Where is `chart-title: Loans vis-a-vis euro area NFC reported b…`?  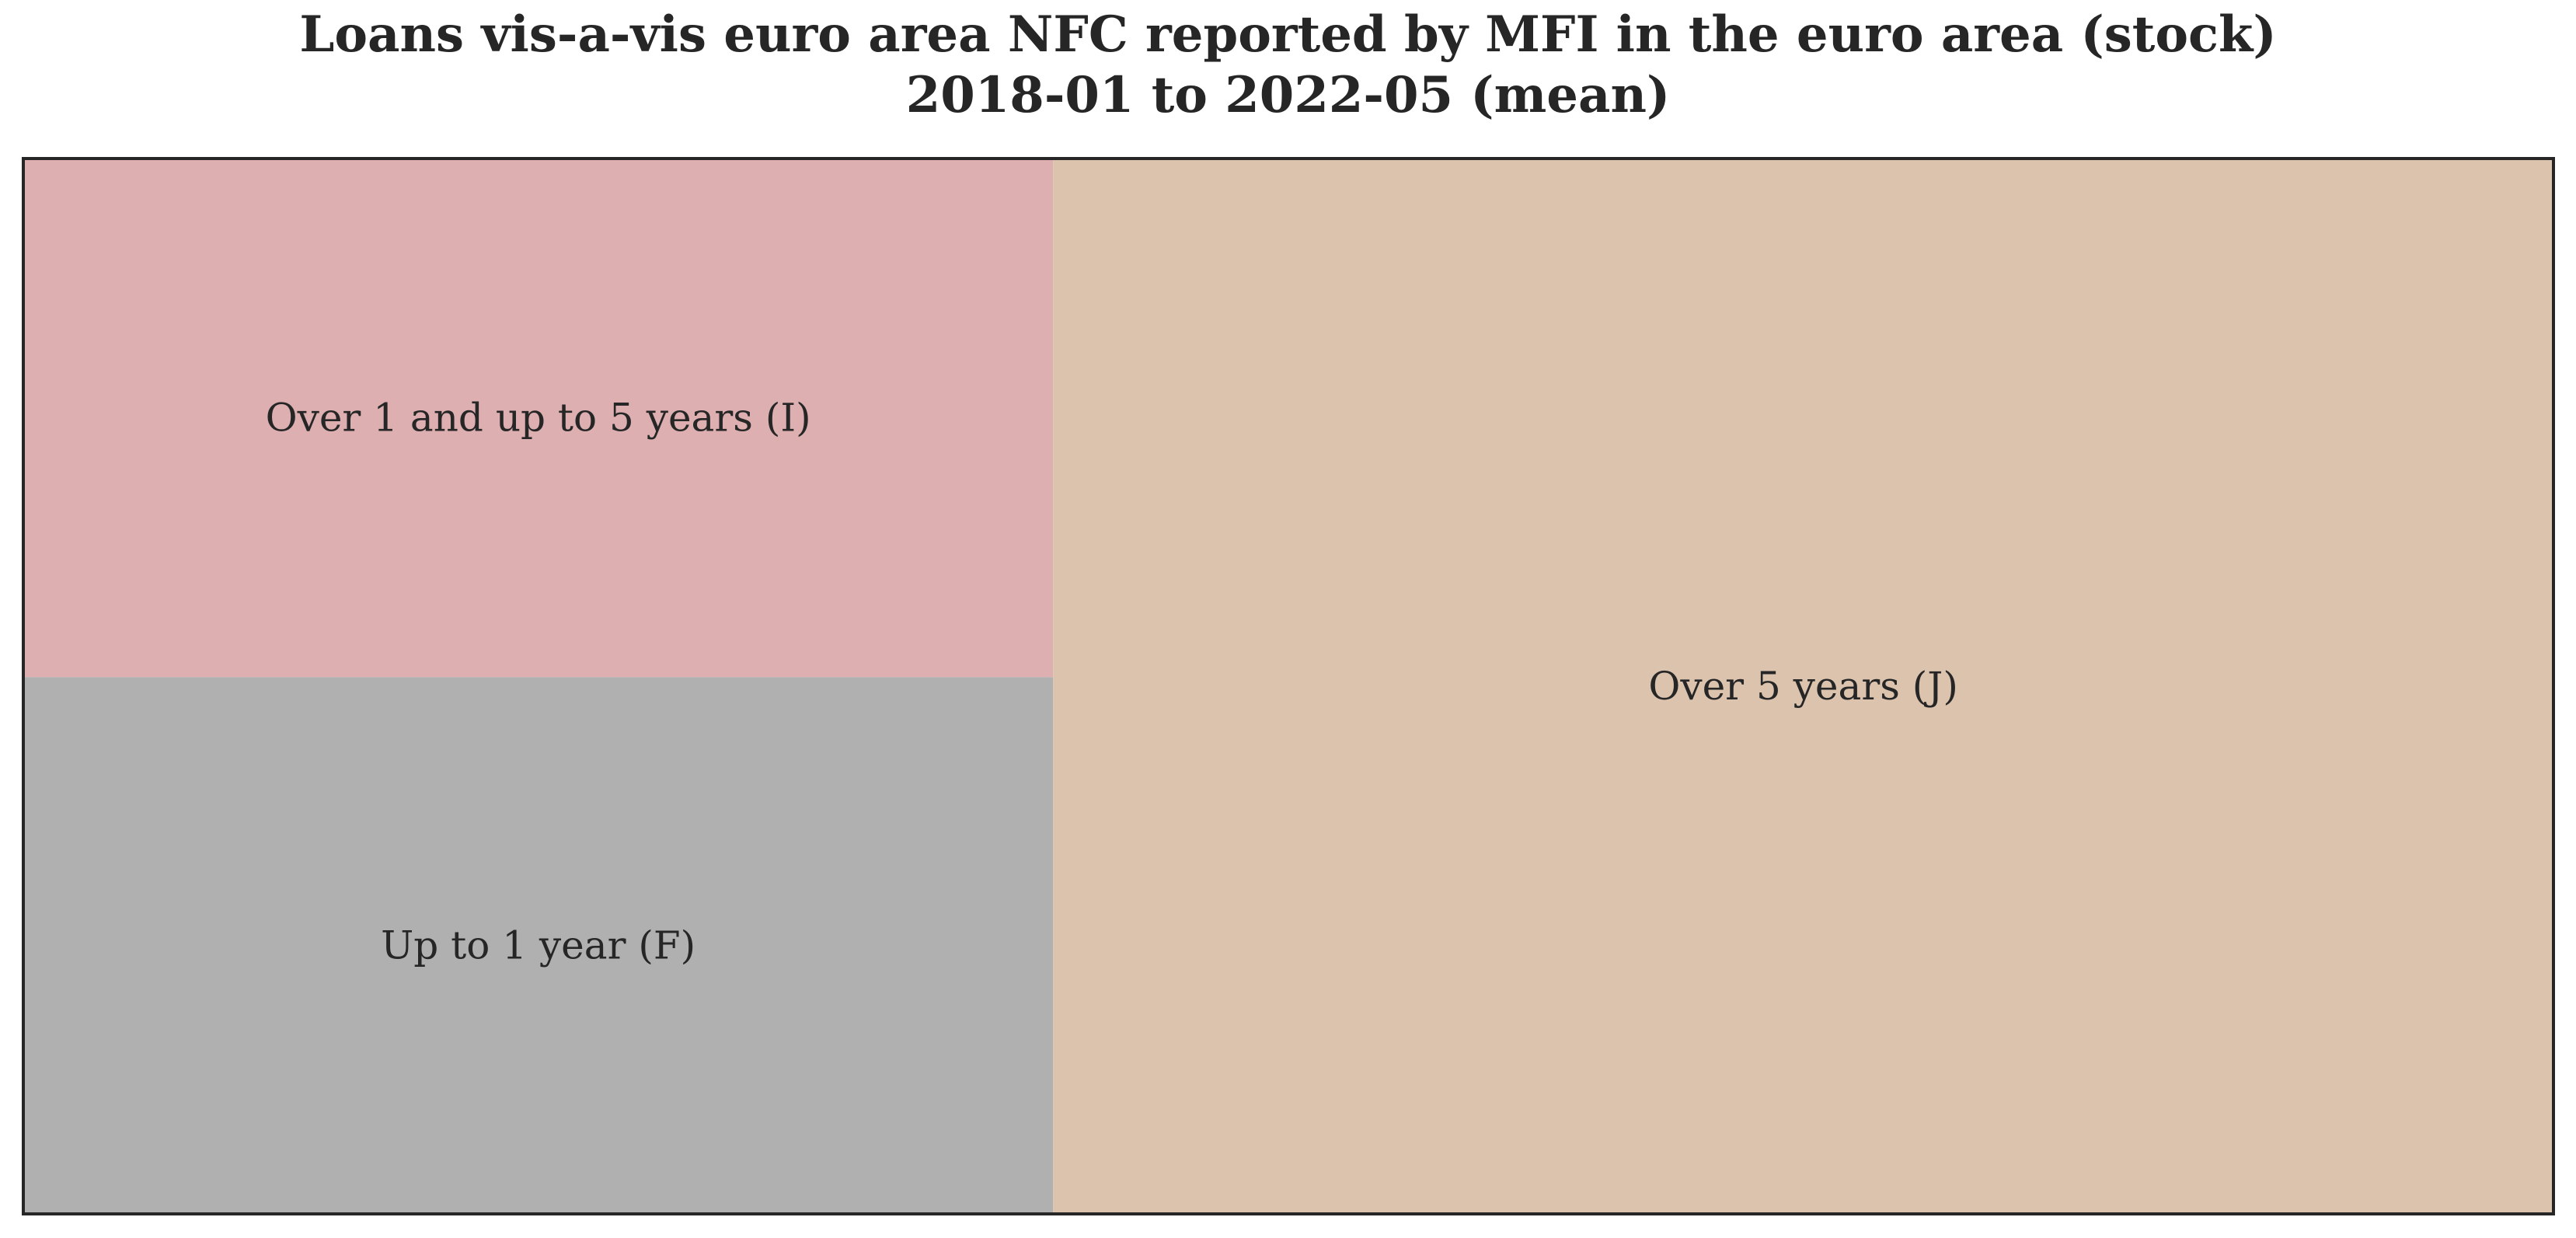 chart-title: Loans vis-a-vis euro area NFC reported b… is located at coordinates (1288, 65).